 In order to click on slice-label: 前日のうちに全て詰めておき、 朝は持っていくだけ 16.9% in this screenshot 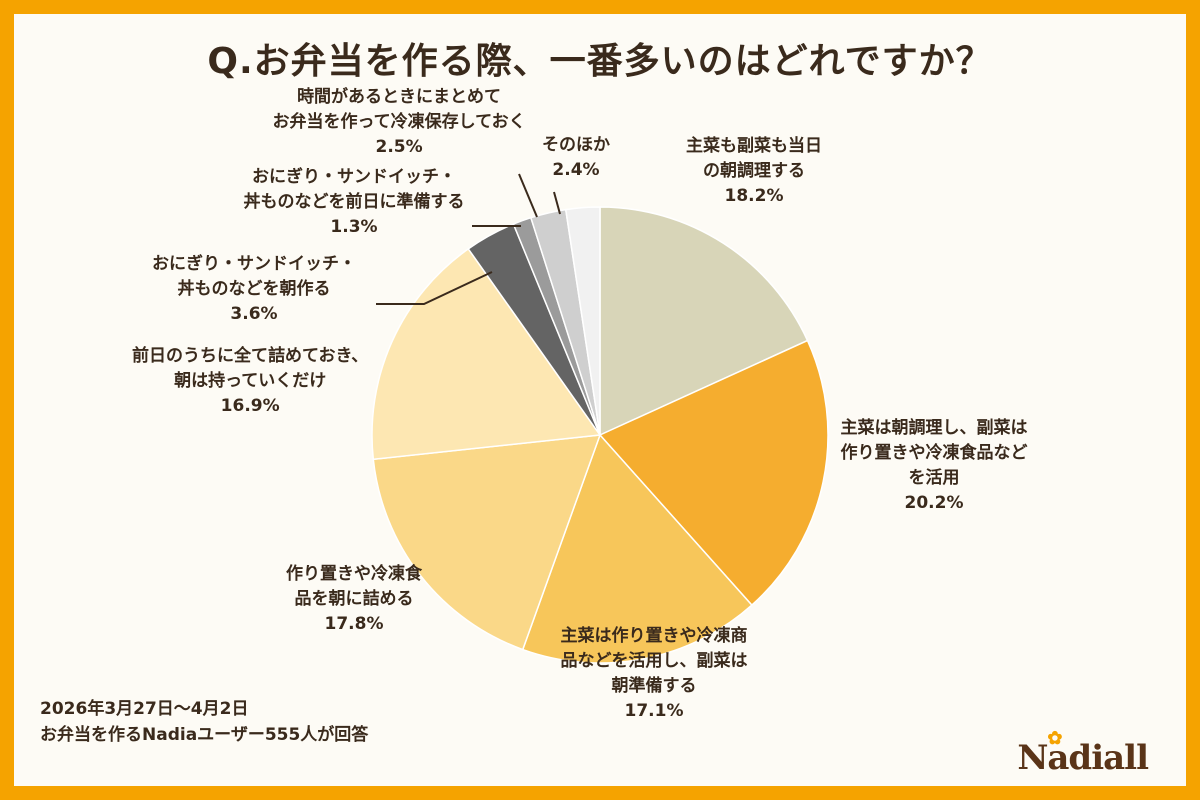, I will do `click(250, 381)`.